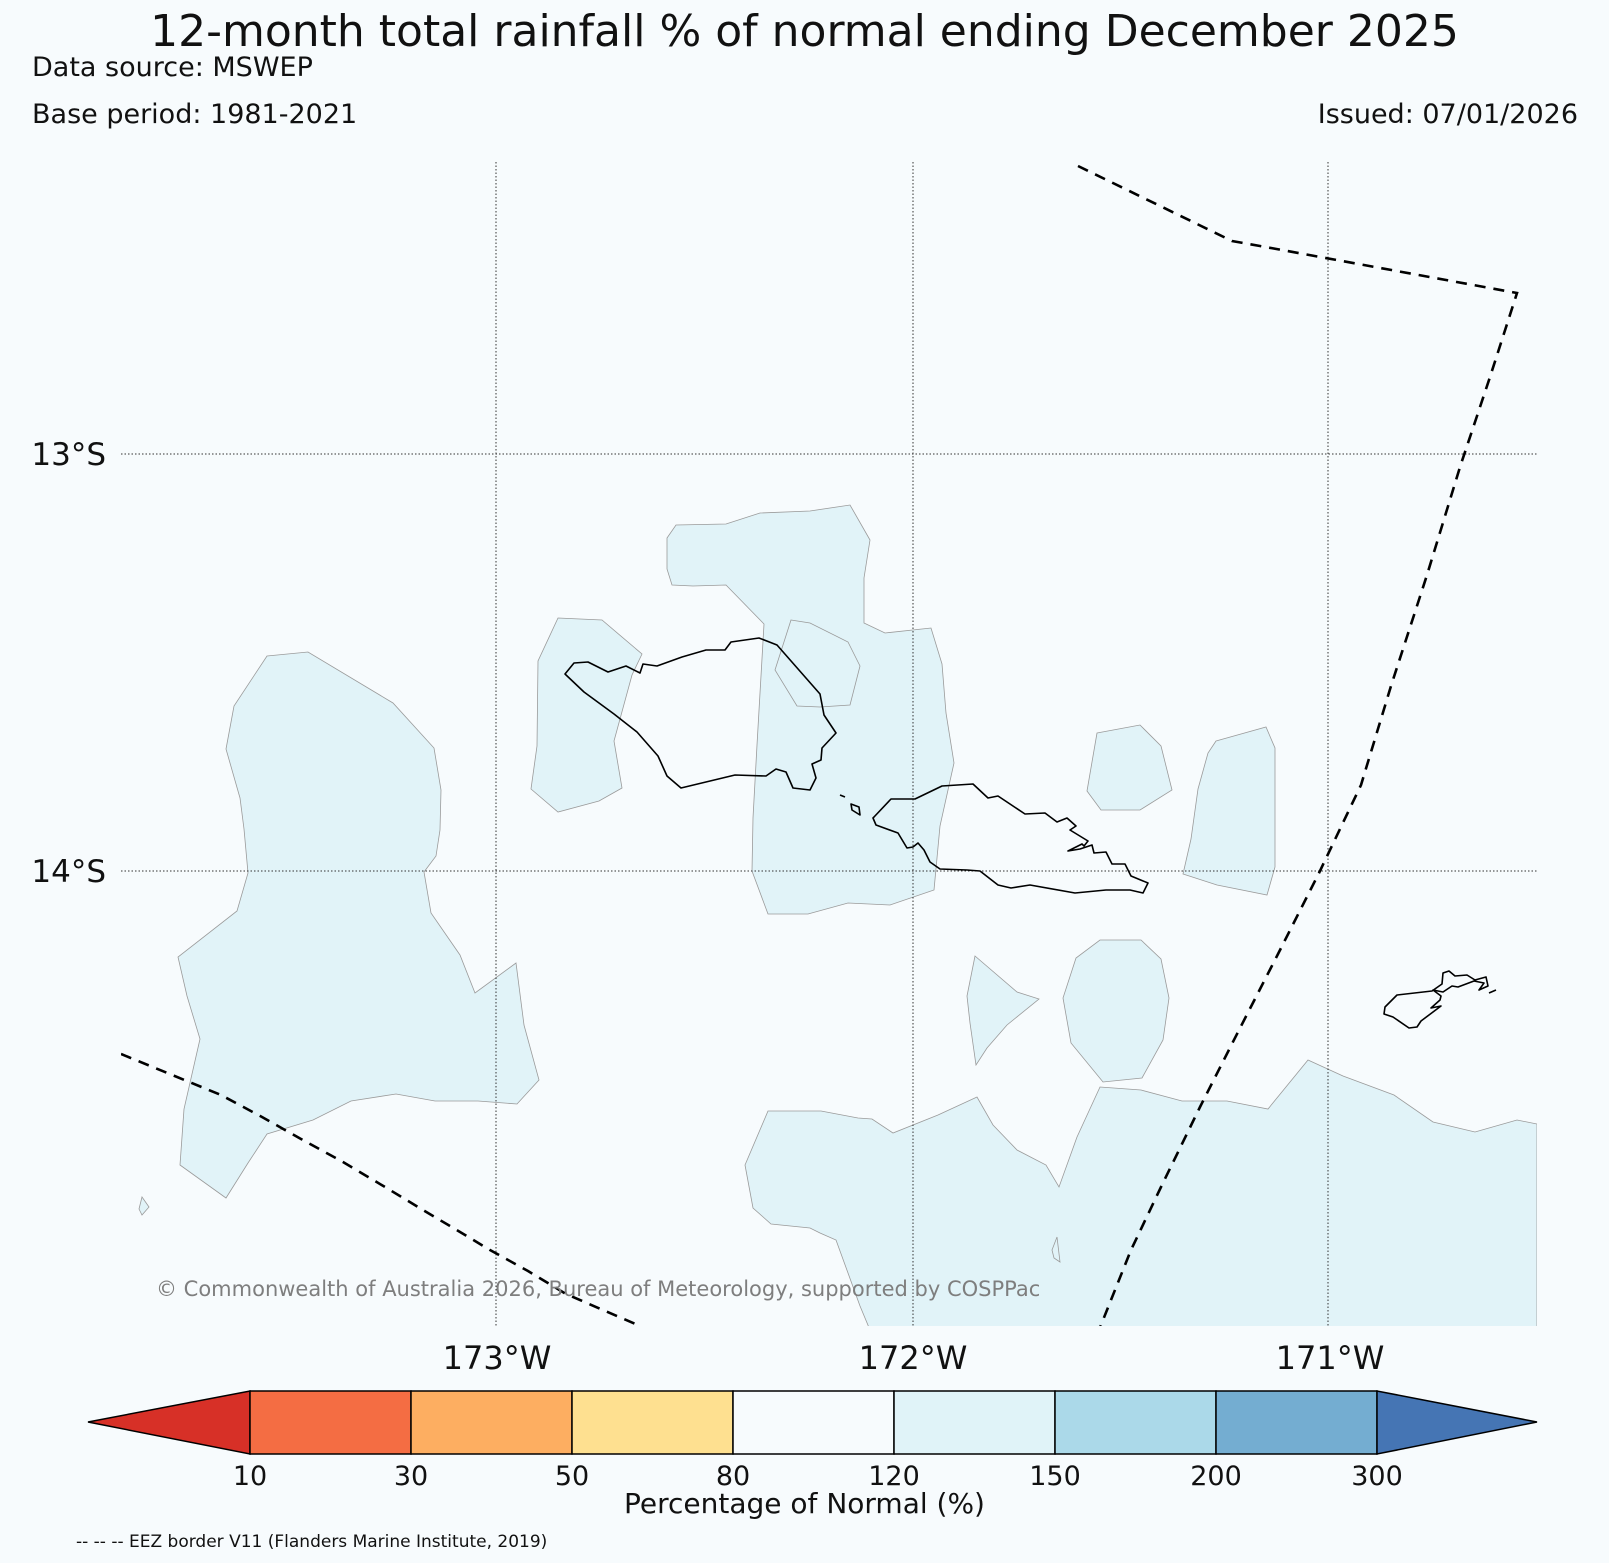 This screenshot has height=1563, width=1609. What do you see at coordinates (1447, 114) in the screenshot?
I see `issued-date-label: Issued: 07/01/2026` at bounding box center [1447, 114].